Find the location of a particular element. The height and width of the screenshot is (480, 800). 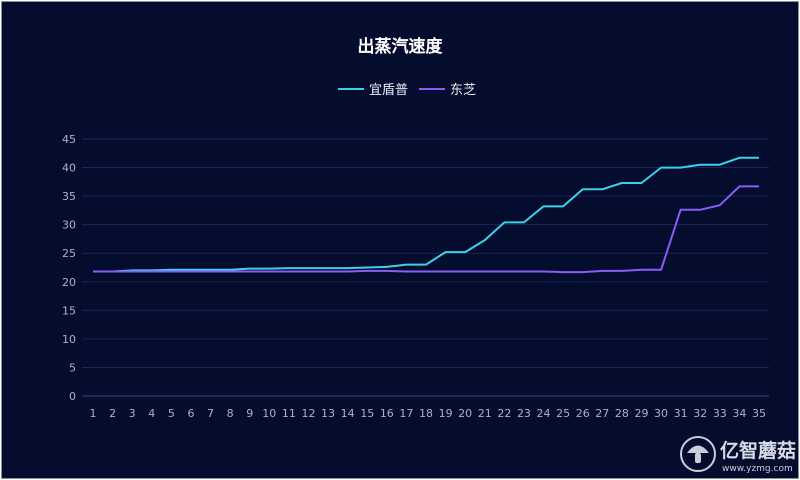

y-tick-label: 30 is located at coordinates (69, 225).